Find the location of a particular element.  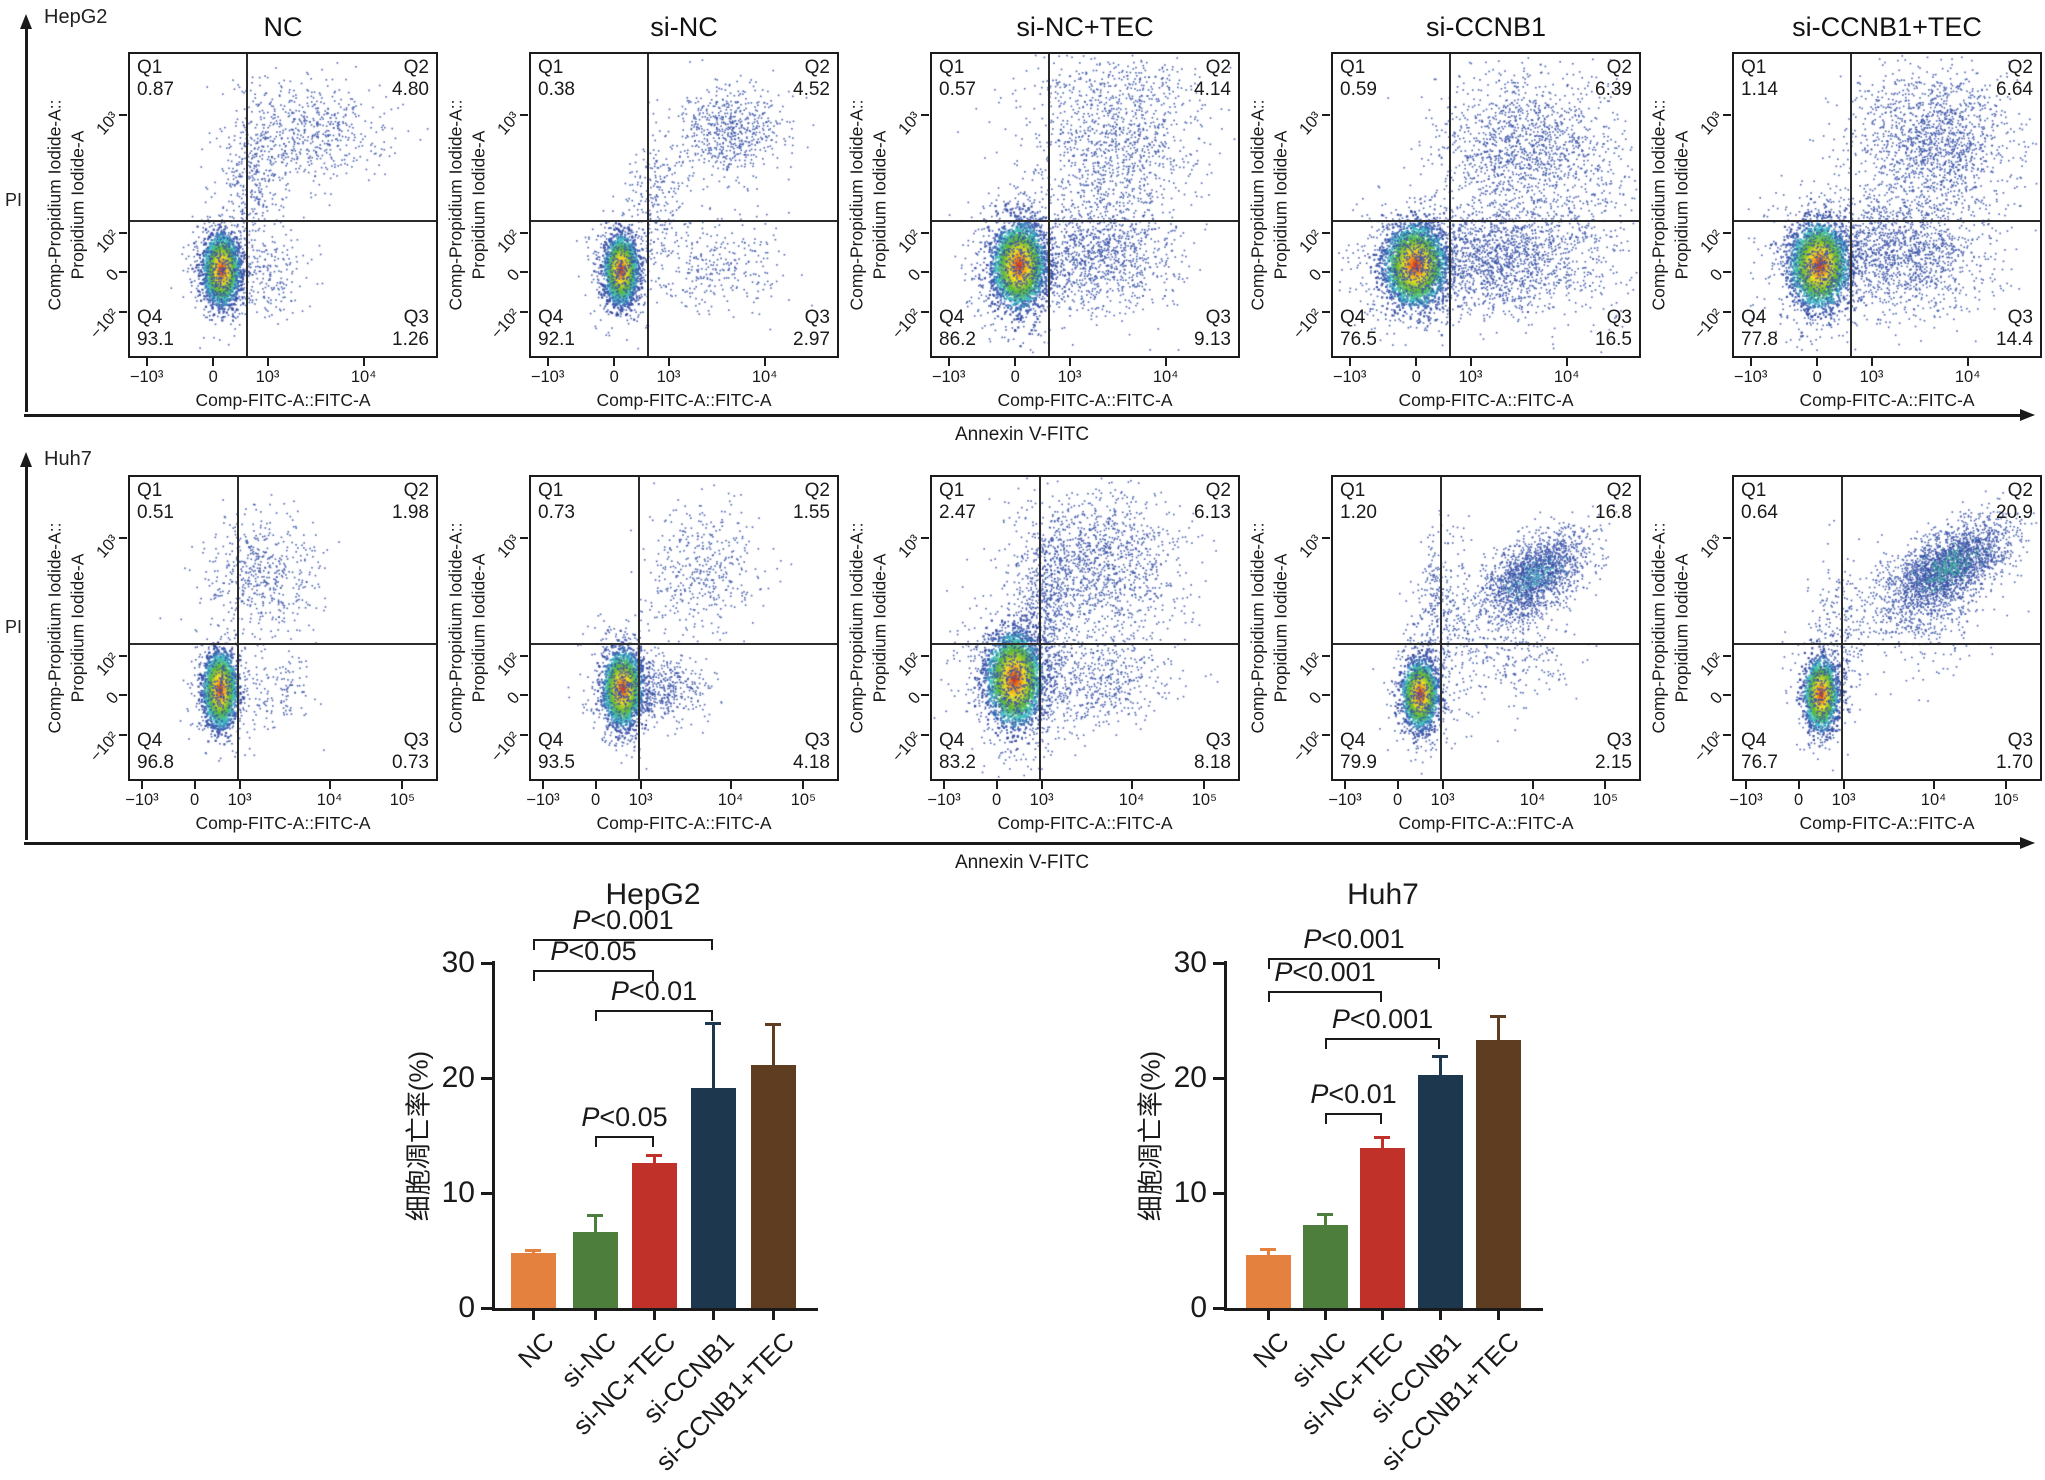

quadrant-q1-value: 1.20 is located at coordinates (1358, 513).